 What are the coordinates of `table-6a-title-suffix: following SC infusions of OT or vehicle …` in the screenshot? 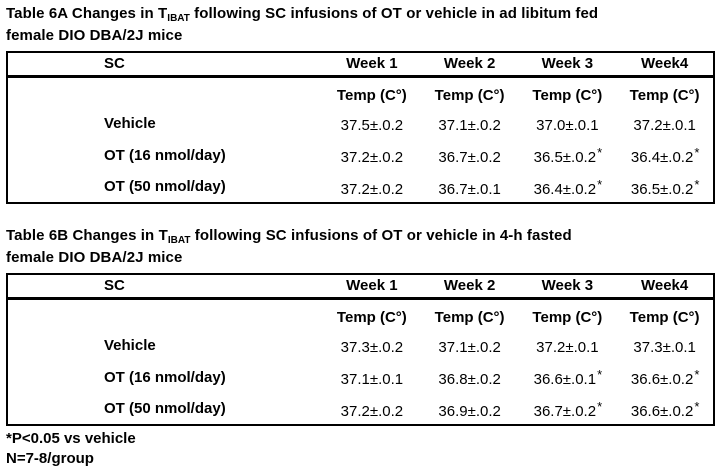 It's located at (394, 13).